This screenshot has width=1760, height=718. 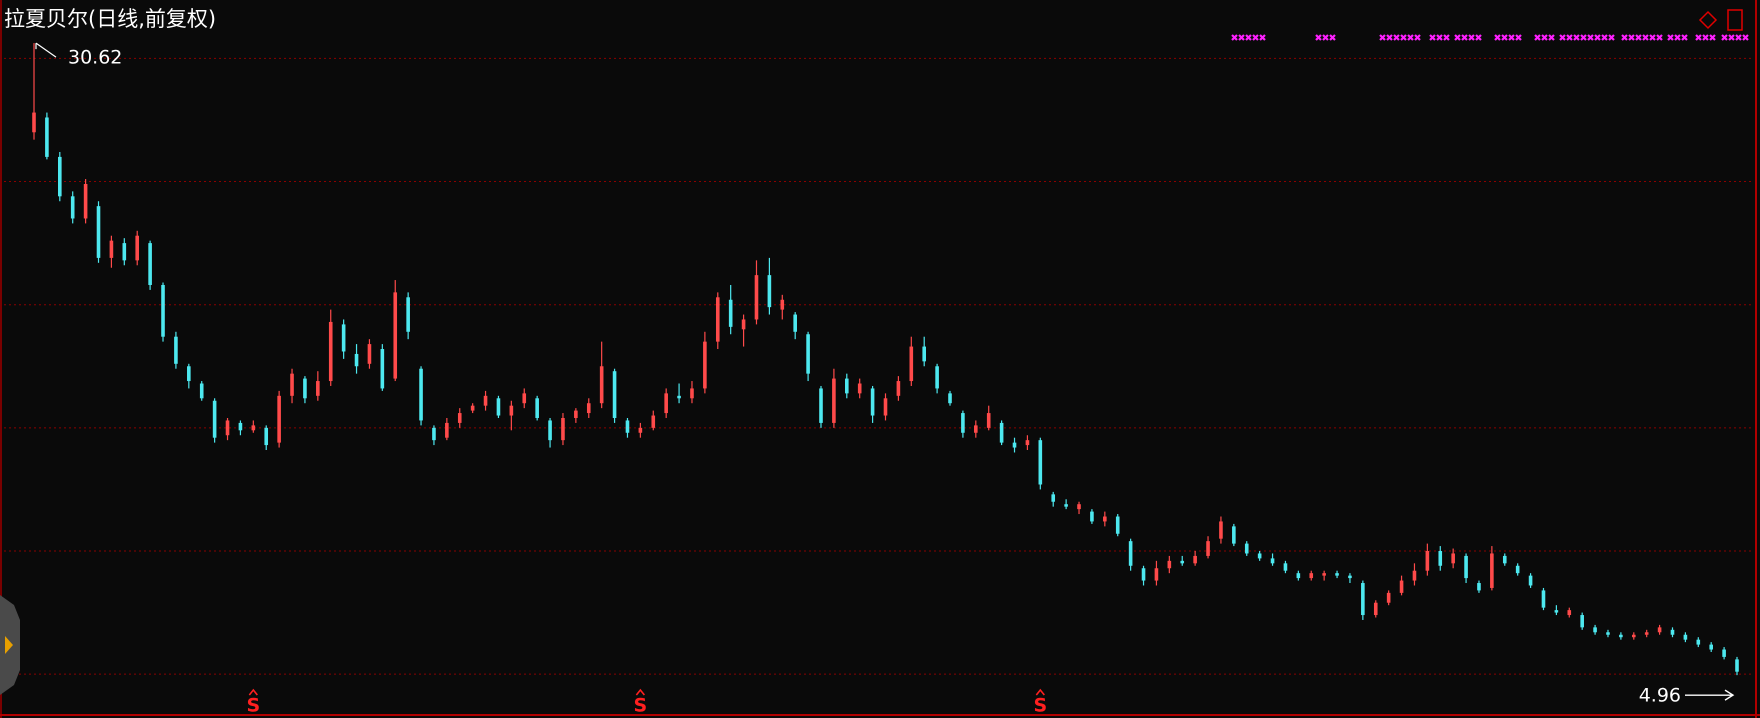 What do you see at coordinates (1735, 20) in the screenshot?
I see `window-icon` at bounding box center [1735, 20].